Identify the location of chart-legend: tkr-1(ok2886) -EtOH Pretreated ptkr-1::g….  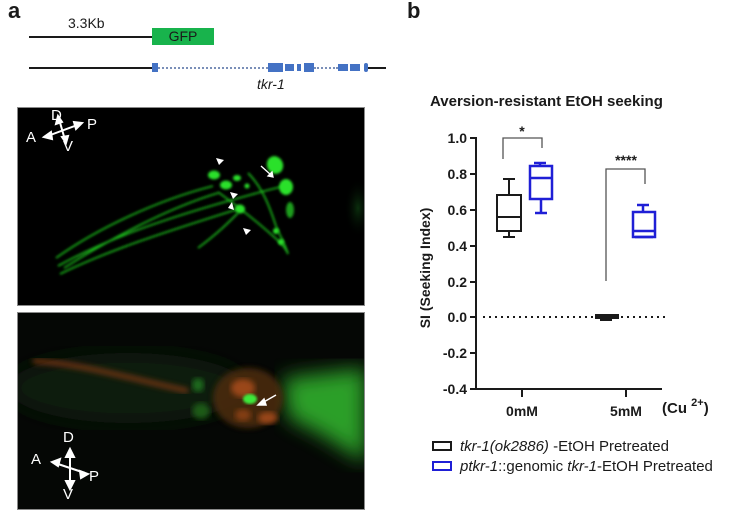
(572, 456).